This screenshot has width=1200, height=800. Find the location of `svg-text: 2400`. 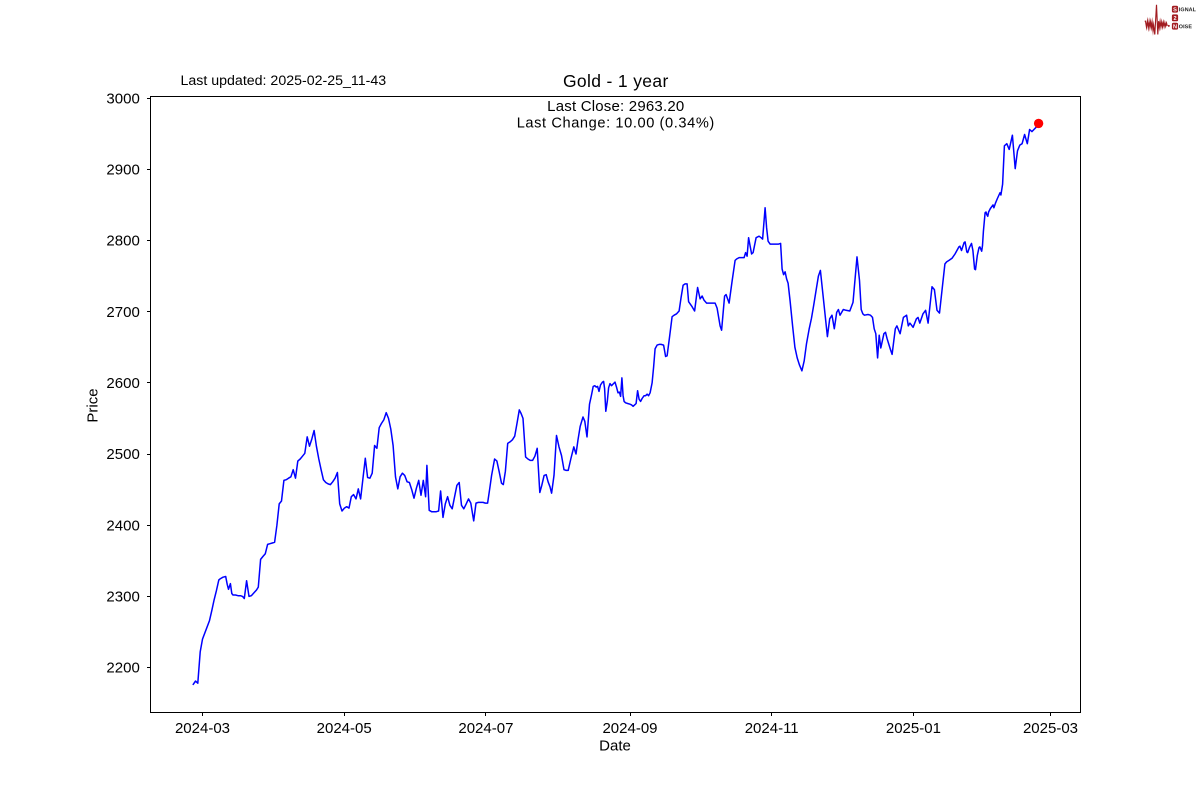

svg-text: 2400 is located at coordinates (122, 525).